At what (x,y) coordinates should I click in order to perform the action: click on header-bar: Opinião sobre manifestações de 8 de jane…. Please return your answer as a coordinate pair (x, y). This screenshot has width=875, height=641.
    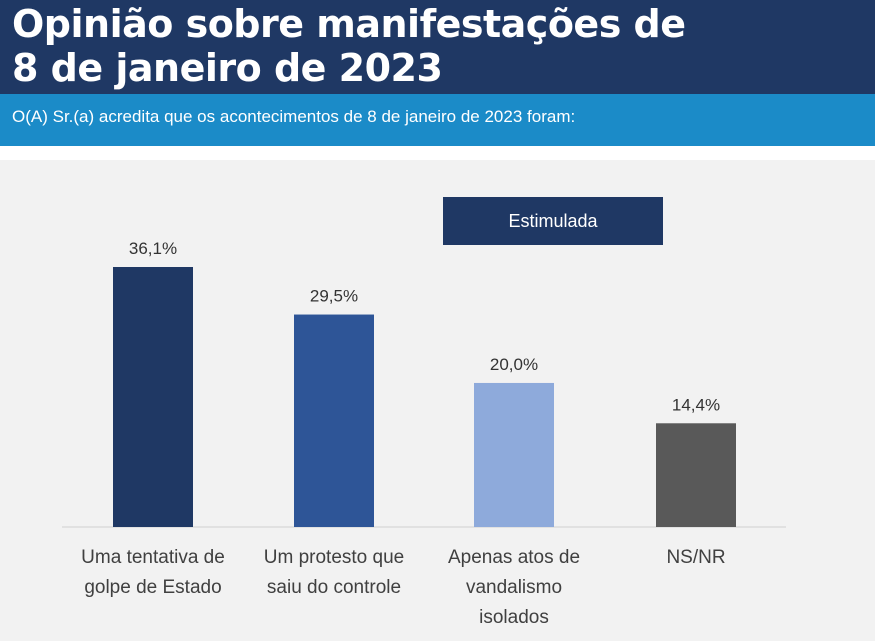
    Looking at the image, I should click on (437, 47).